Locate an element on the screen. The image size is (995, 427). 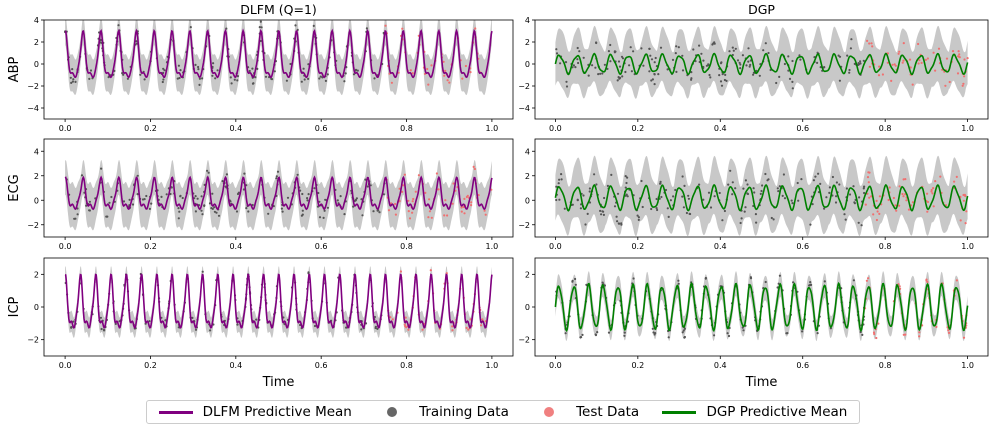
legend-item-dlfm-mean: DLFM Predictive Mean is located at coordinates (255, 412).